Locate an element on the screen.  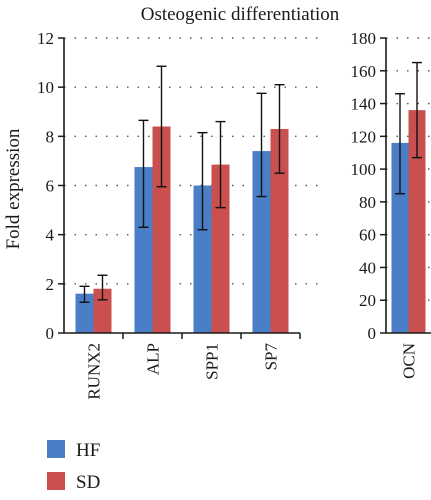
x-tick-label-spp1: SPP1 is located at coordinates (212, 361).